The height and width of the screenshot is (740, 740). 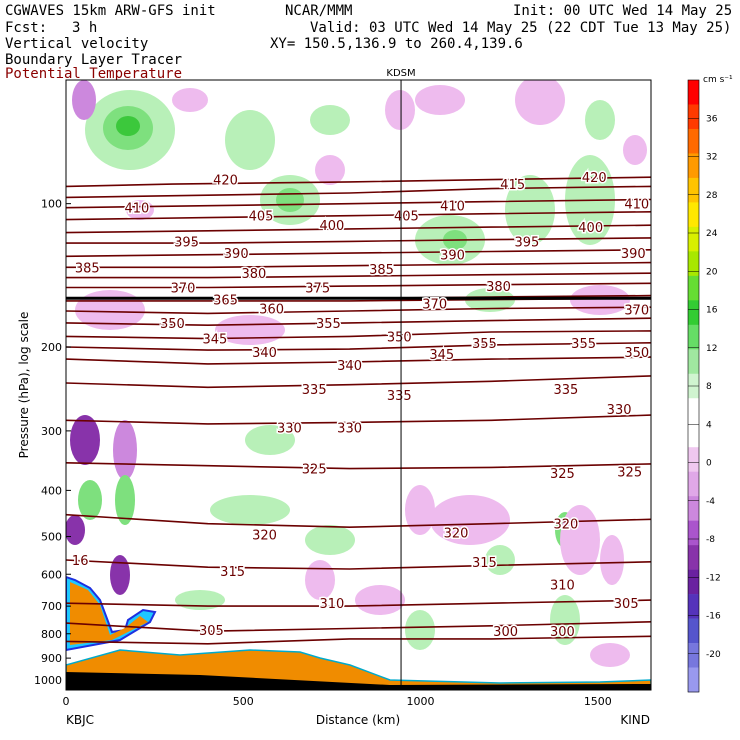 What do you see at coordinates (709, 464) in the screenshot?
I see `colorbar-label: 0` at bounding box center [709, 464].